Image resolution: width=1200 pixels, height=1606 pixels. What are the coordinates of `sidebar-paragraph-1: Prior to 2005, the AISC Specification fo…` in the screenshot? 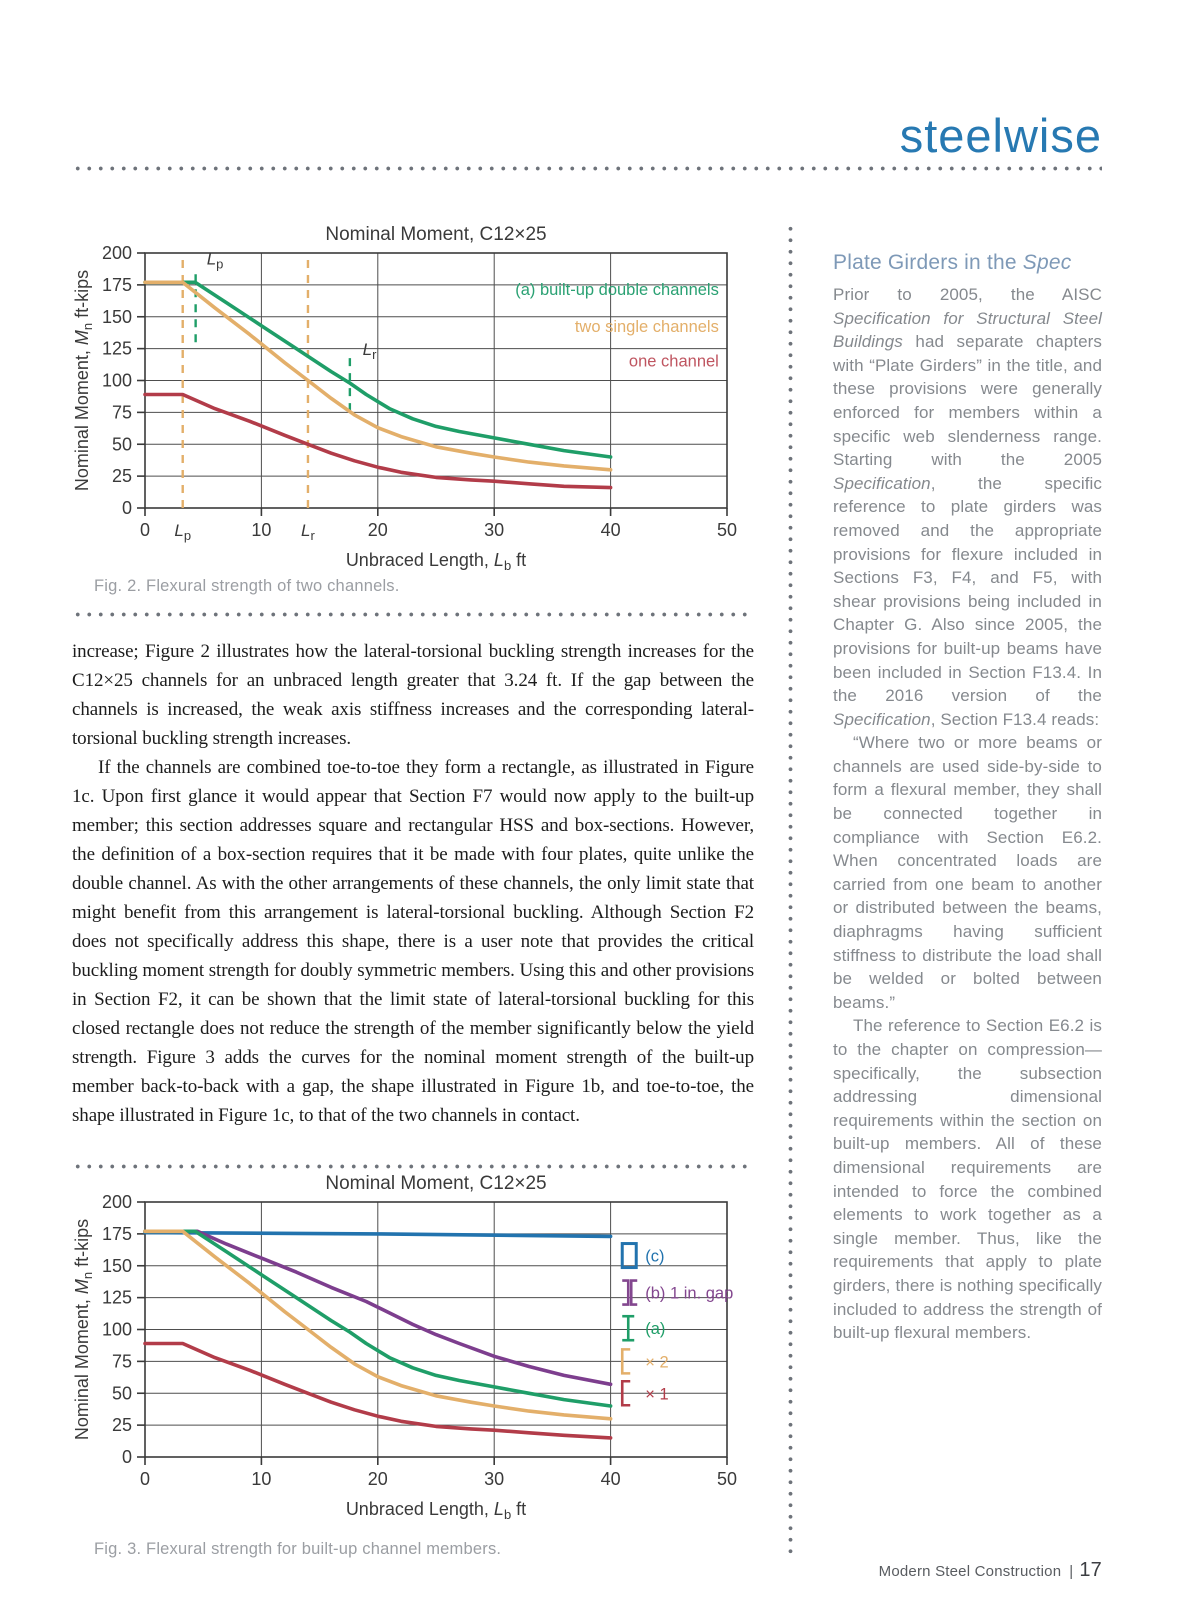 It's located at (967, 507).